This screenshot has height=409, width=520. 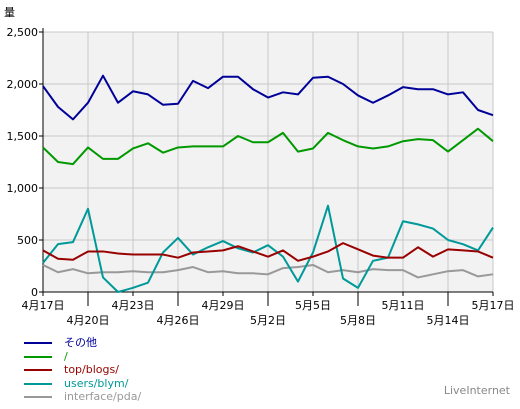 What do you see at coordinates (96, 383) in the screenshot?
I see `legend-label: users/blym/` at bounding box center [96, 383].